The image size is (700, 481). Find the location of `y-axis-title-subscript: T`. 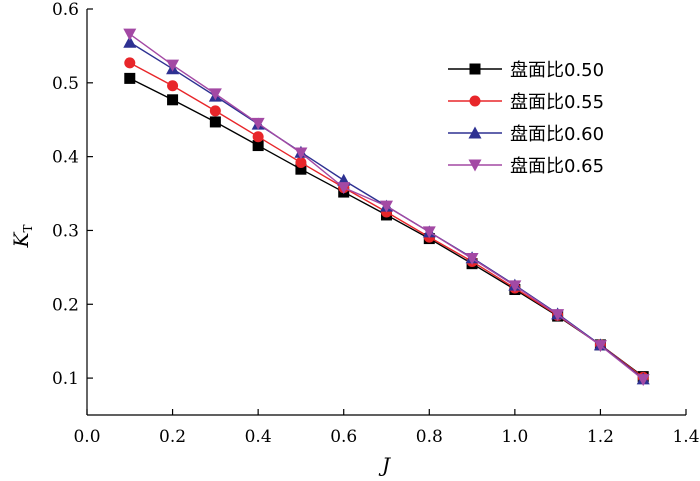

y-axis-title-subscript: T is located at coordinates (28, 229).